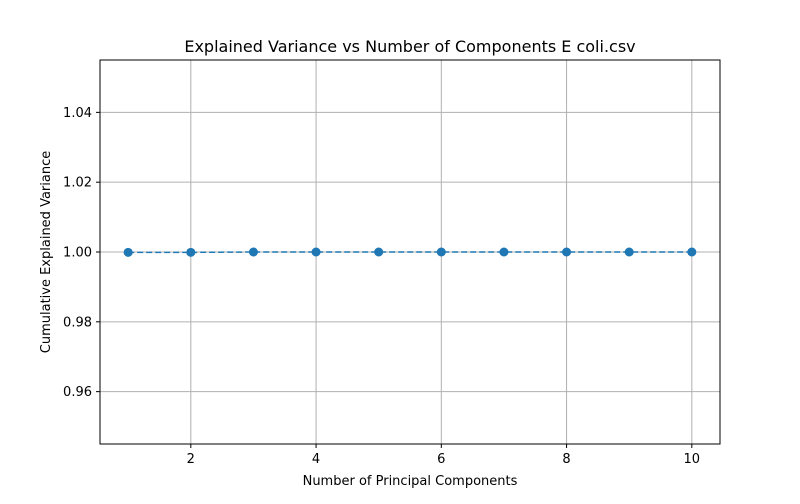  What do you see at coordinates (410, 481) in the screenshot?
I see `x-axis-label: Number of Principal Components` at bounding box center [410, 481].